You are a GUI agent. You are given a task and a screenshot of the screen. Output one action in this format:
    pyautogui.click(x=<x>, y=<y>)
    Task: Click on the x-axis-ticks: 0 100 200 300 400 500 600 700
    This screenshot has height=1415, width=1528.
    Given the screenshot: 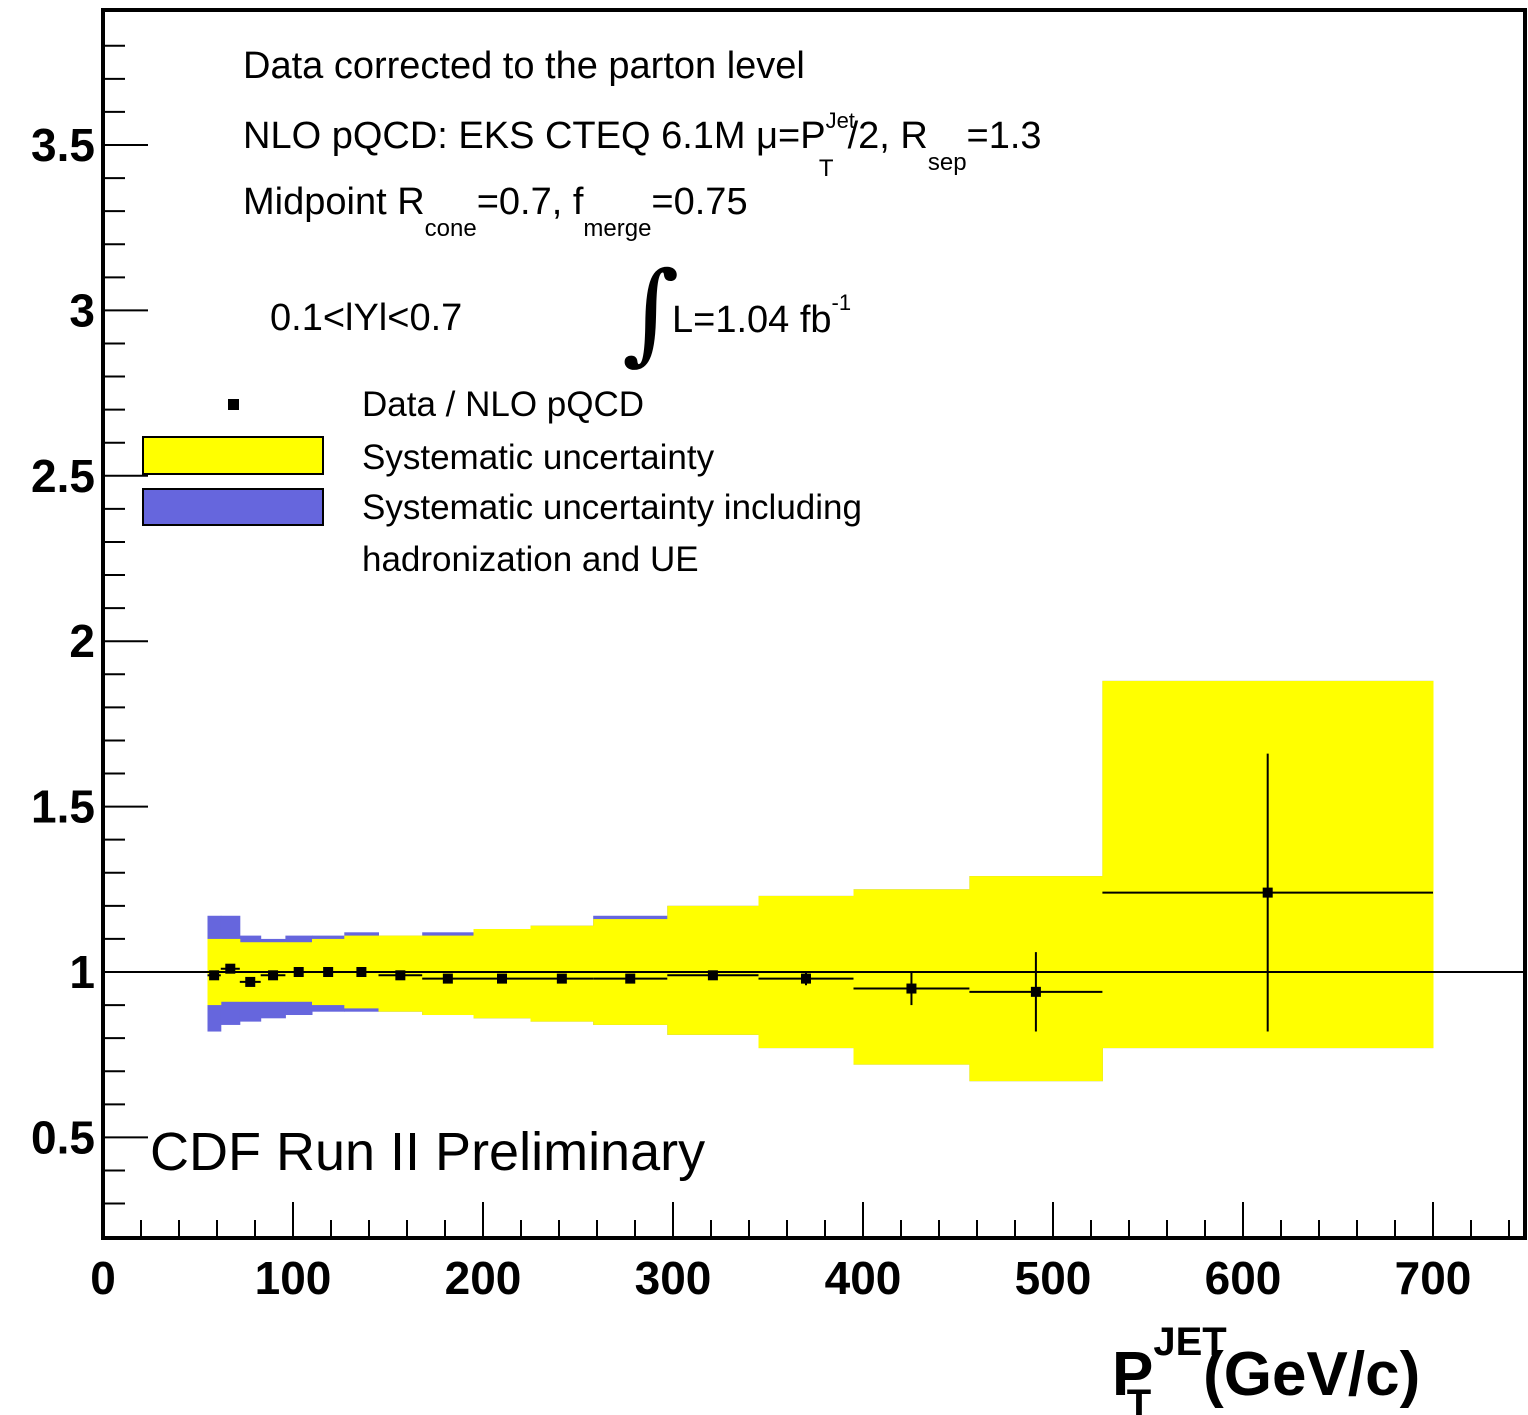 What is the action you would take?
    pyautogui.click(x=800, y=1253)
    